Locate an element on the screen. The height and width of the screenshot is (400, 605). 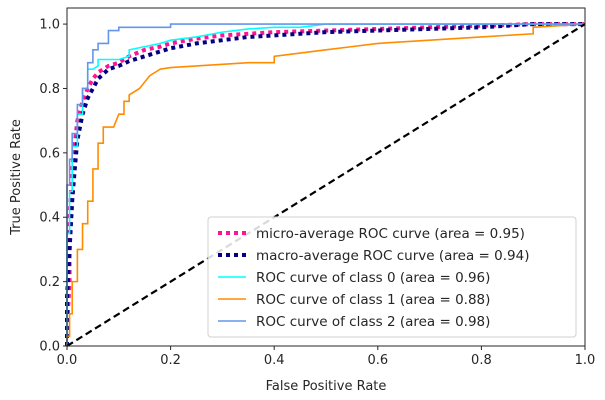
series-3-legend-label: ROC curve of class 1 (area = 0.88) is located at coordinates (373, 300).